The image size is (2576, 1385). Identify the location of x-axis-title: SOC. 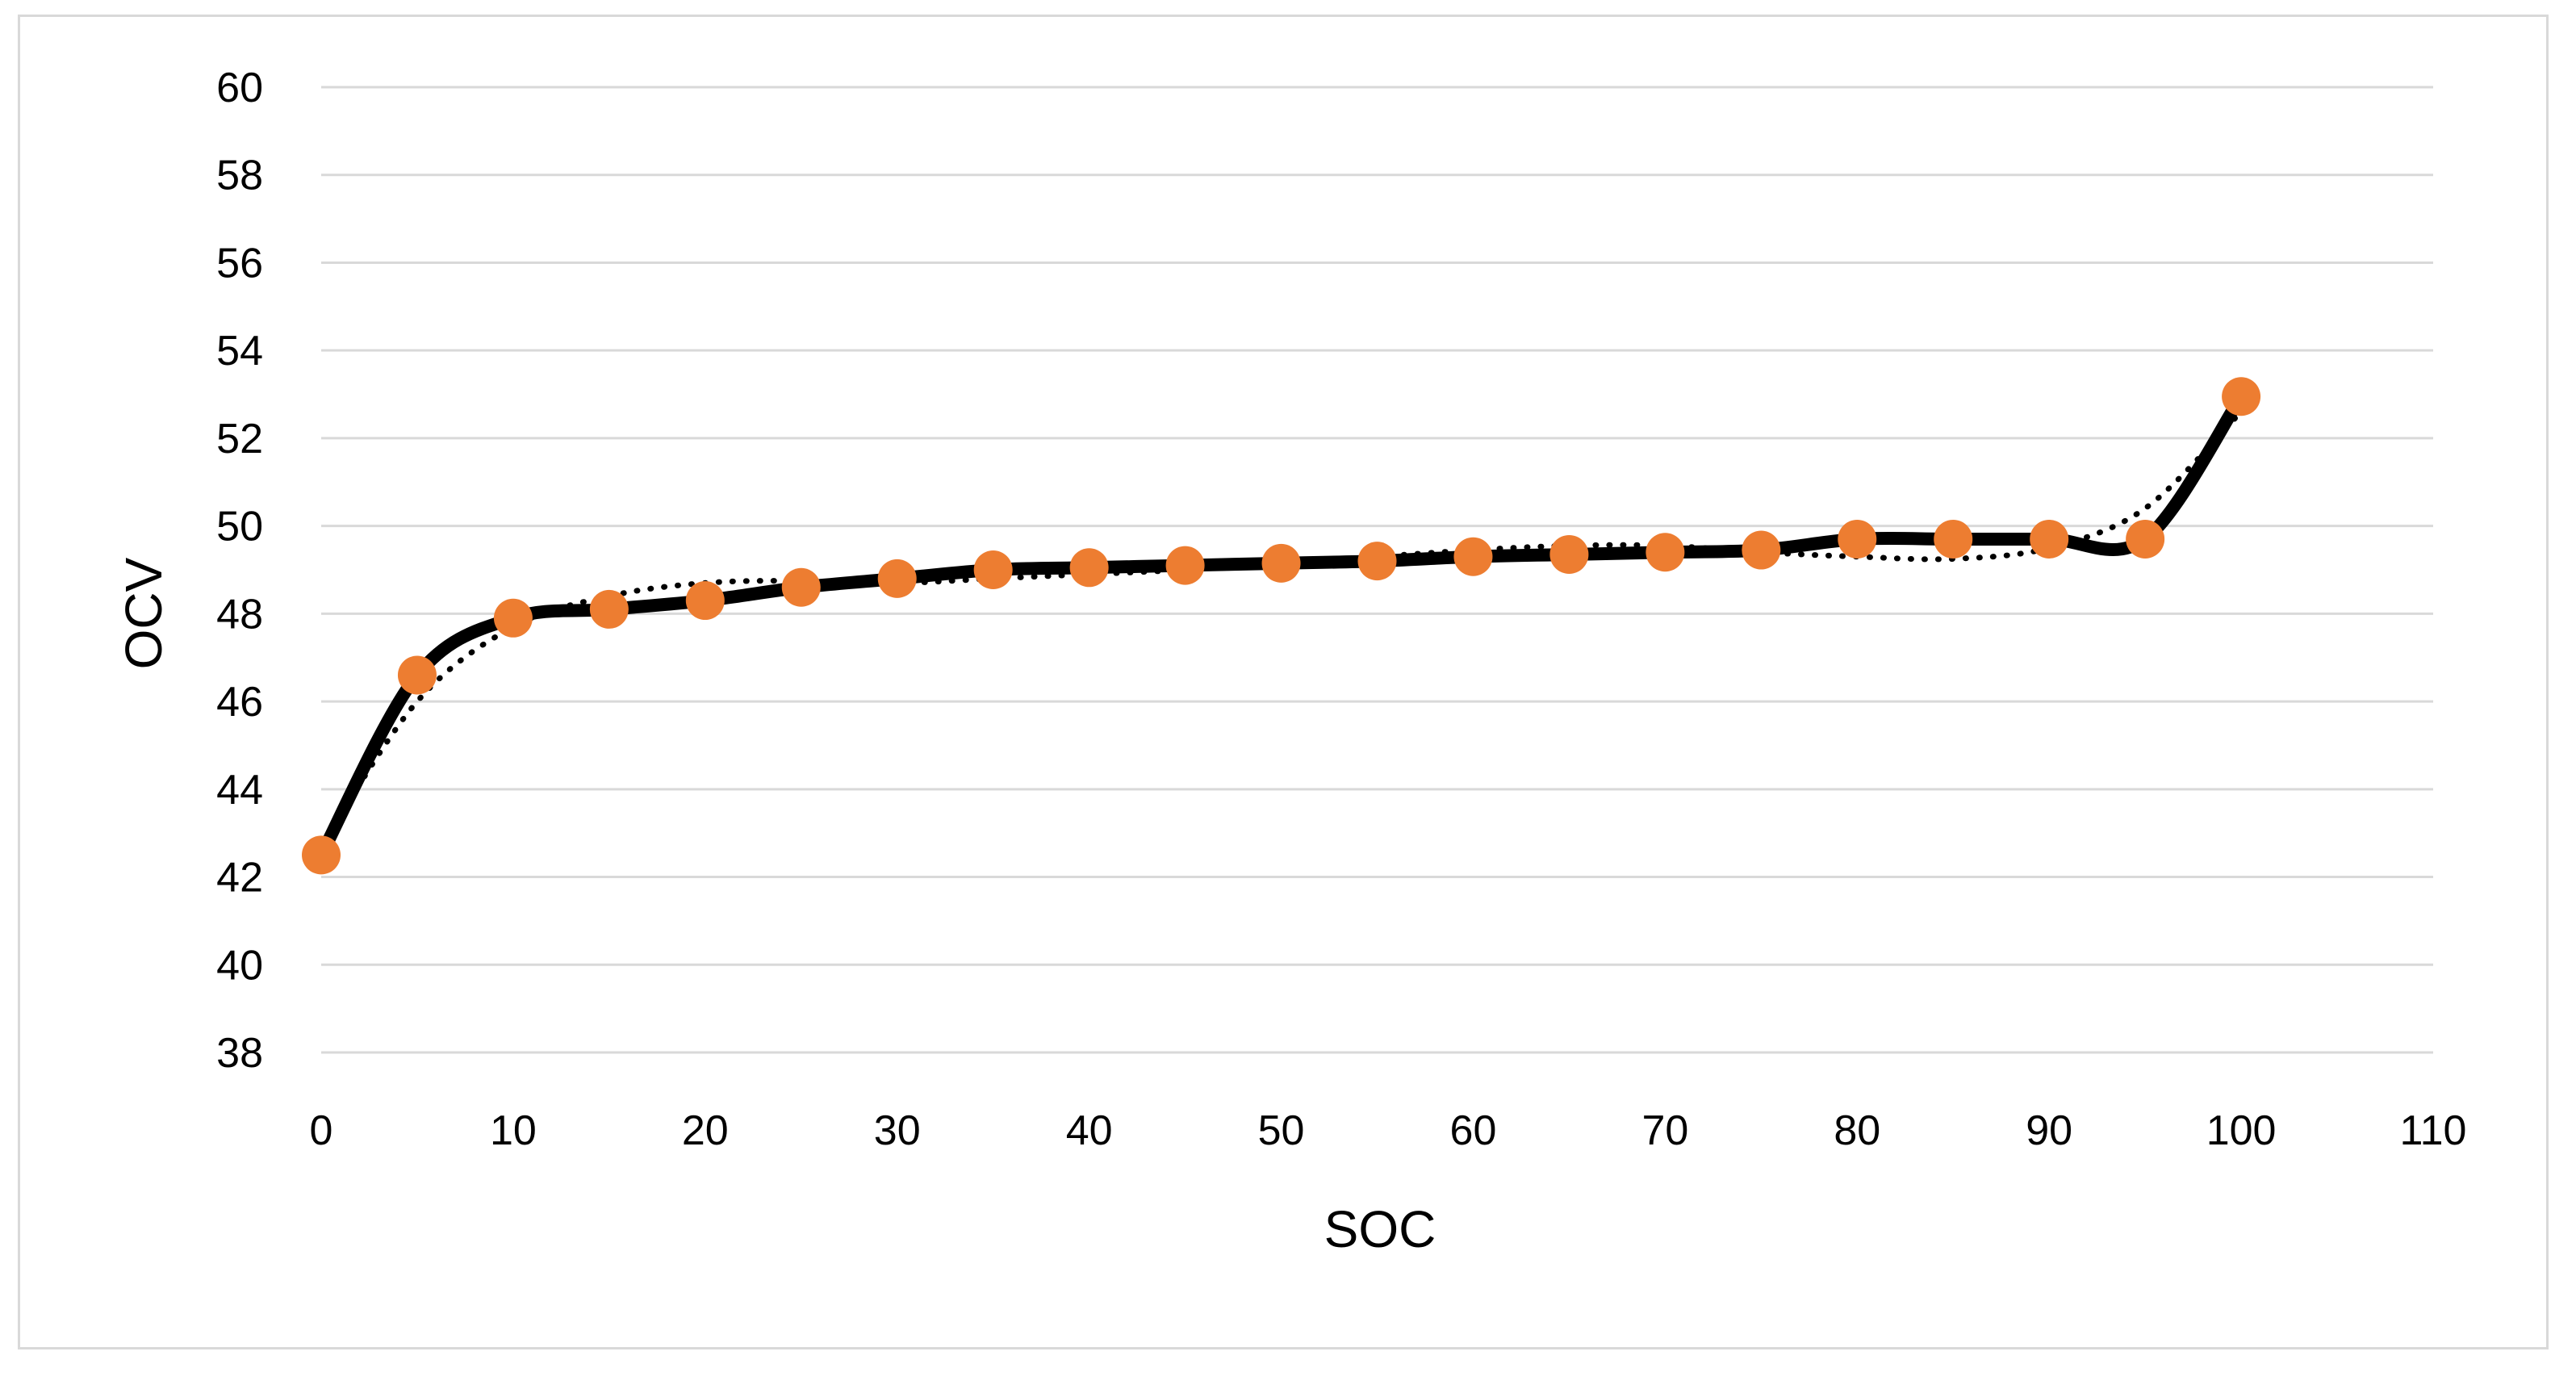
(1380, 1229).